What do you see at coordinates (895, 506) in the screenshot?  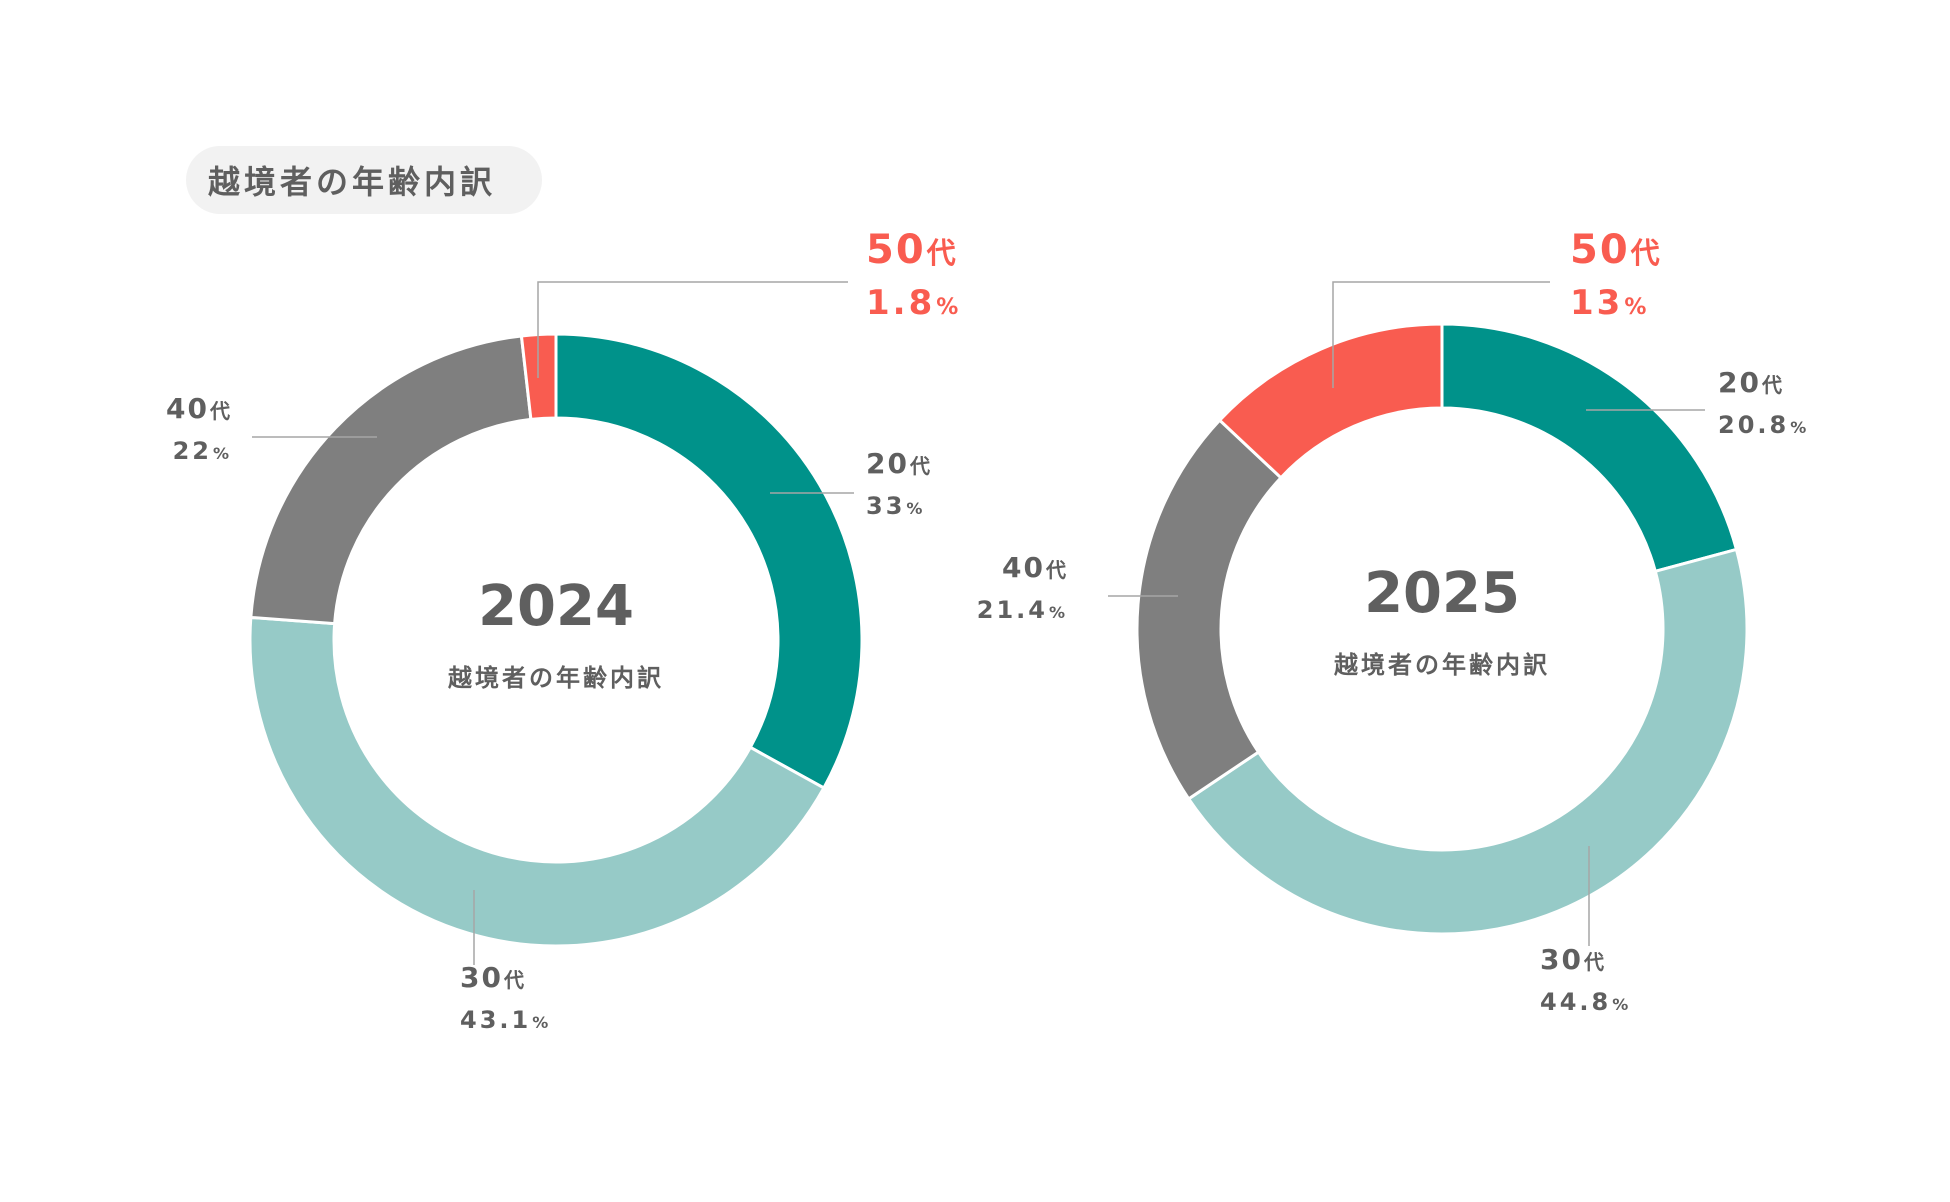 I see `slice-value-20s: 33%` at bounding box center [895, 506].